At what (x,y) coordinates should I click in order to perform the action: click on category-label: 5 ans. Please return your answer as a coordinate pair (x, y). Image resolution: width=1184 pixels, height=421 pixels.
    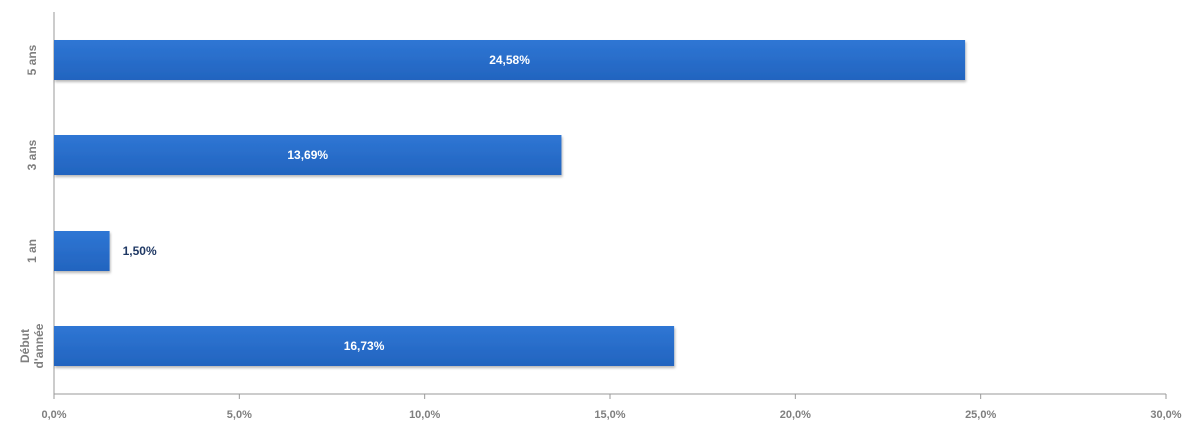
    Looking at the image, I should click on (32, 59).